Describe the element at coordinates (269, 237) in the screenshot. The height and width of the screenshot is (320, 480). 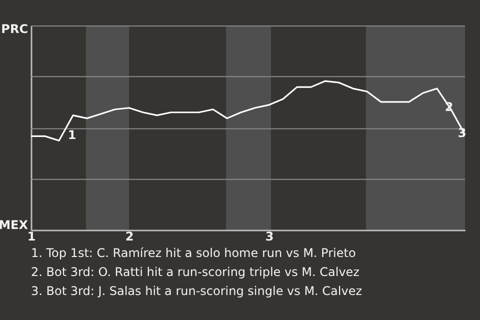
I see `x-tick-label: 3` at that location.